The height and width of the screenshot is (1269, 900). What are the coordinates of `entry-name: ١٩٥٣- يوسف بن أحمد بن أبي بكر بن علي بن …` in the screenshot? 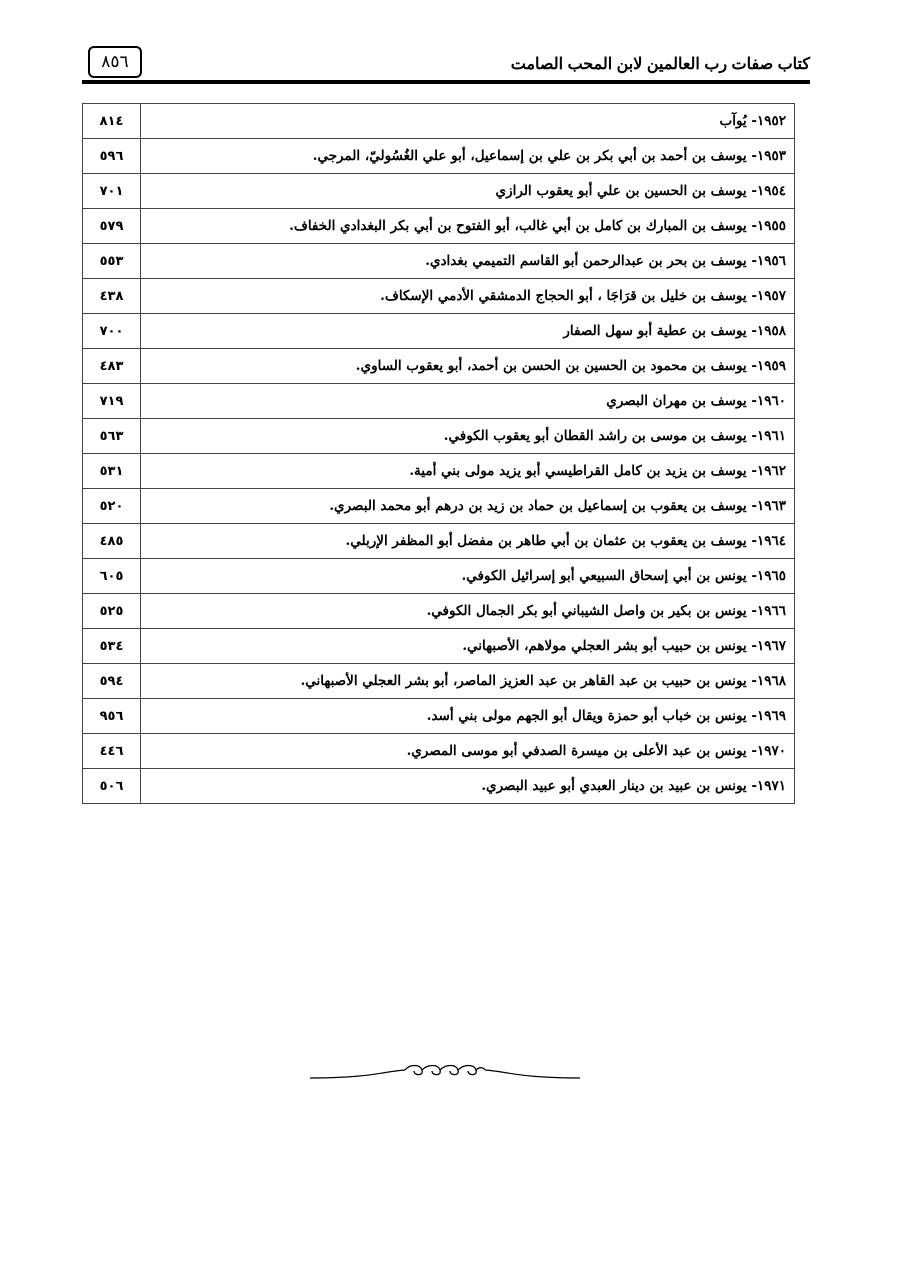 It's located at (467, 156).